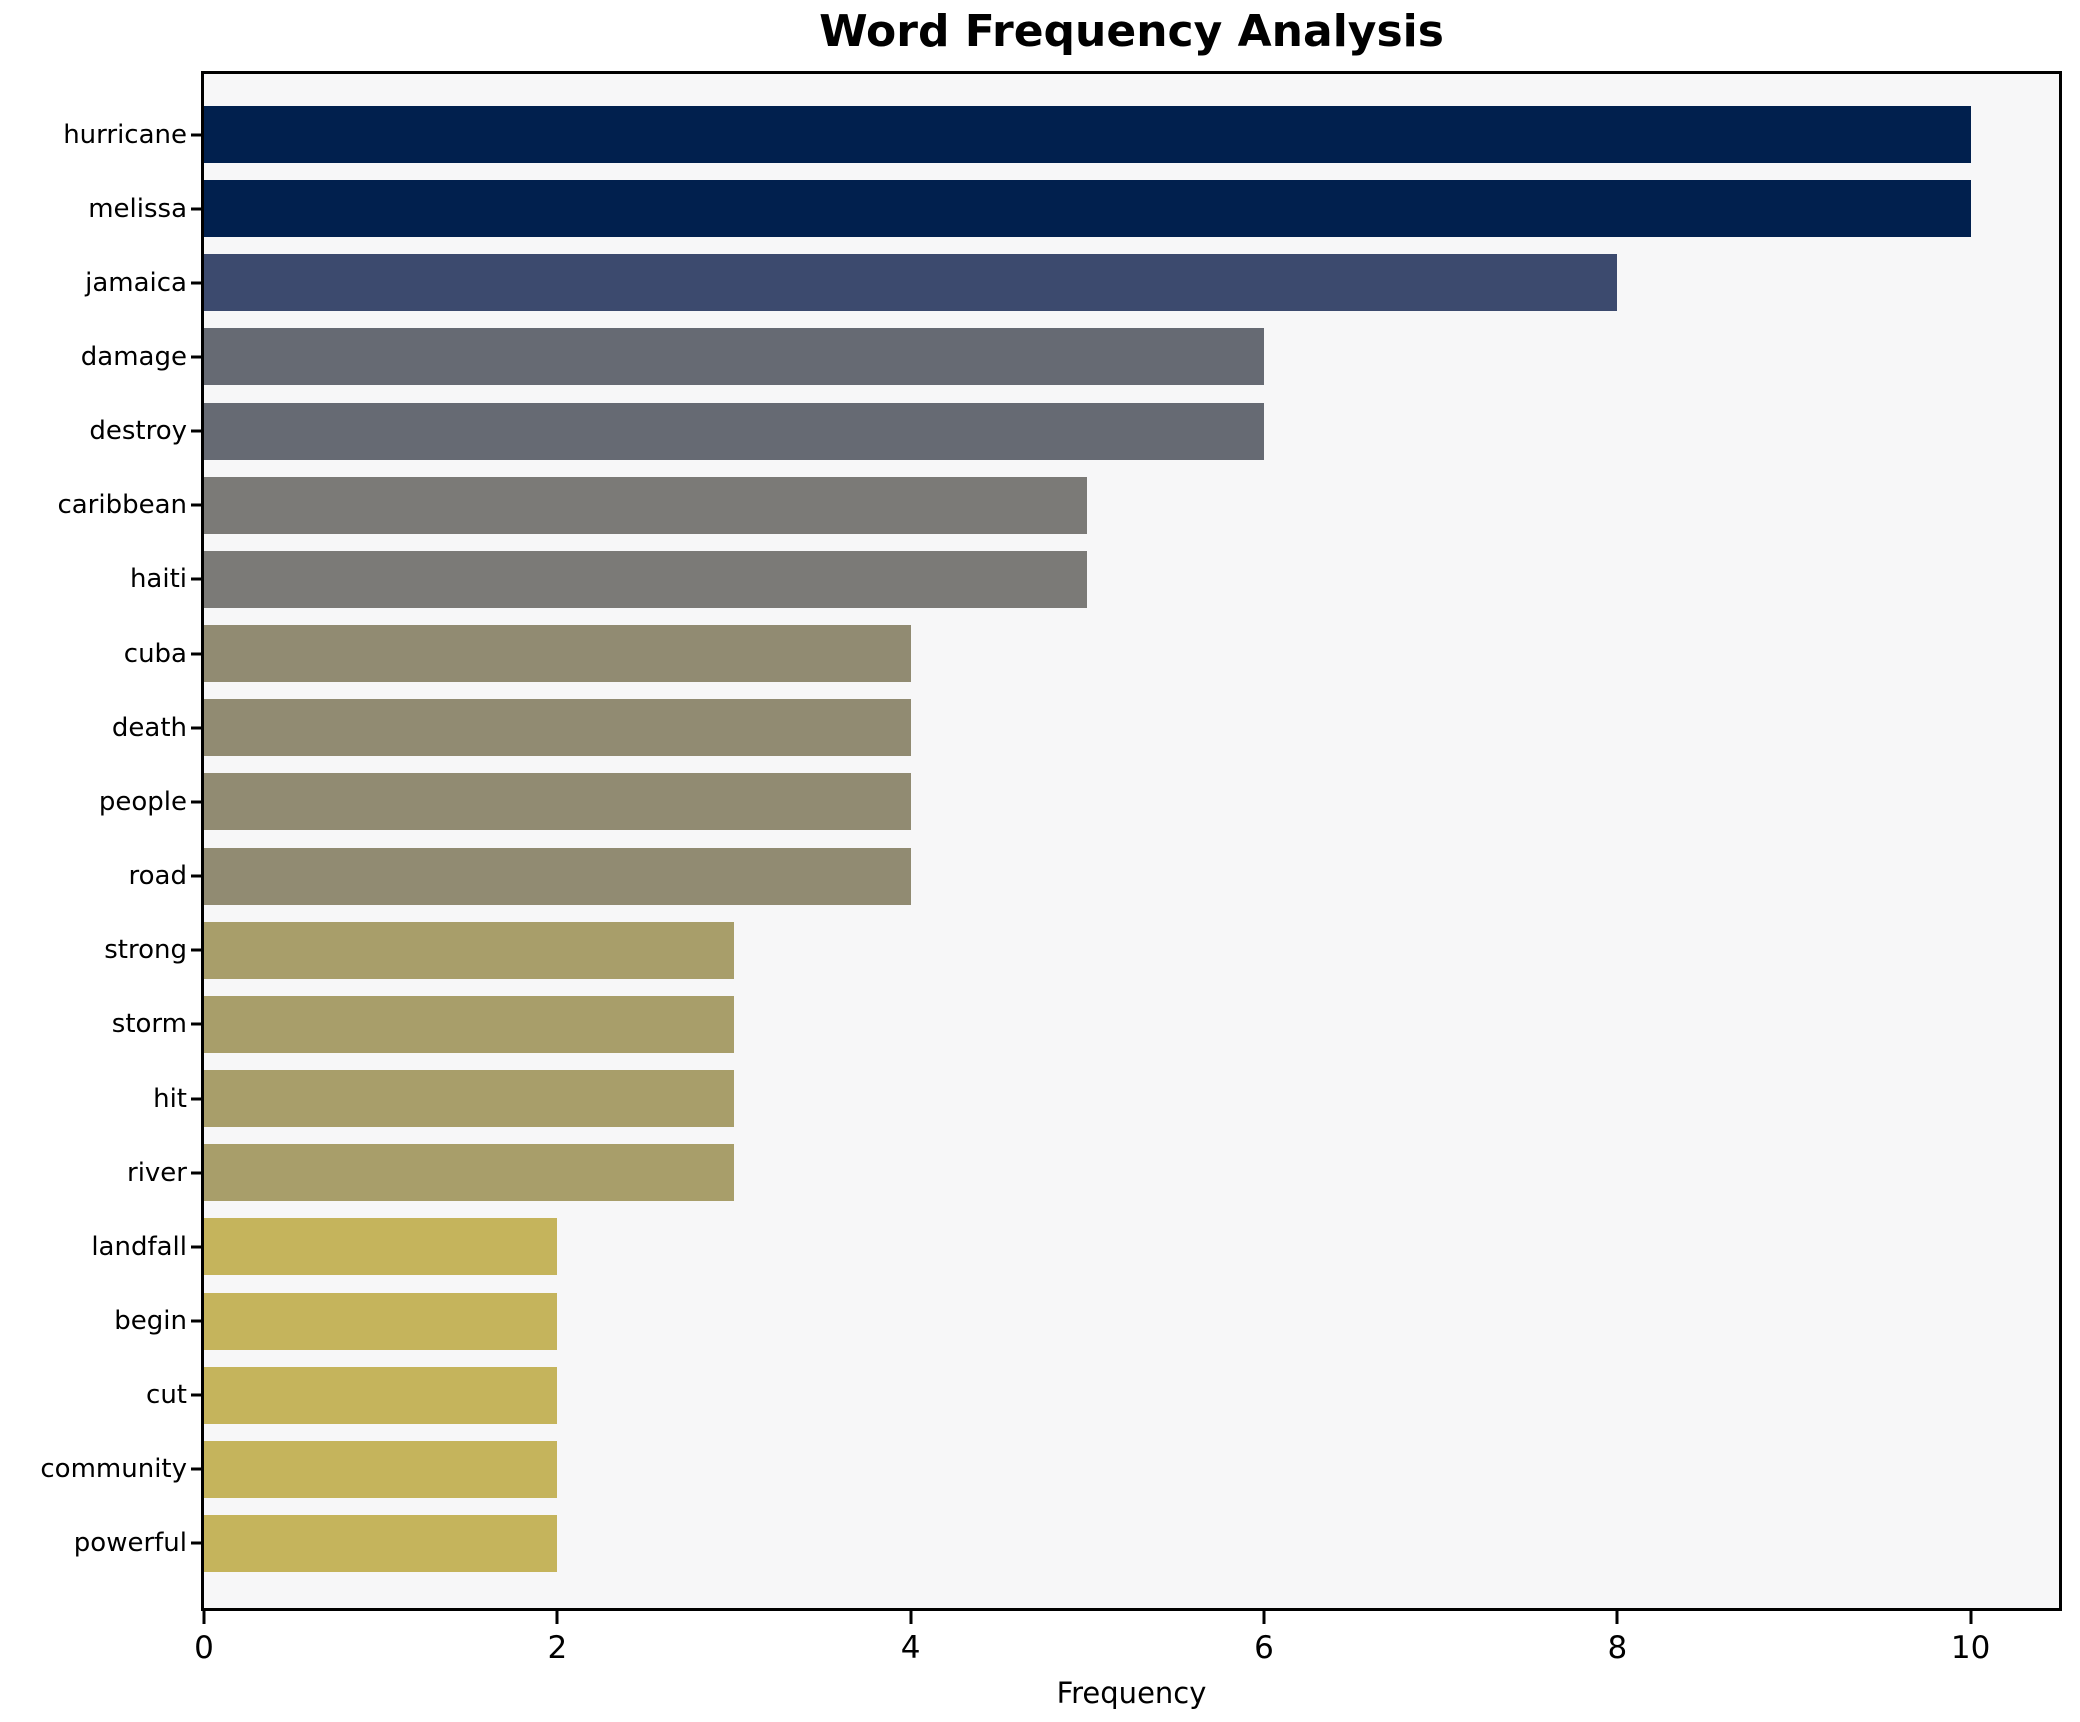  I want to click on x-tick-label: 10, so click(1970, 1648).